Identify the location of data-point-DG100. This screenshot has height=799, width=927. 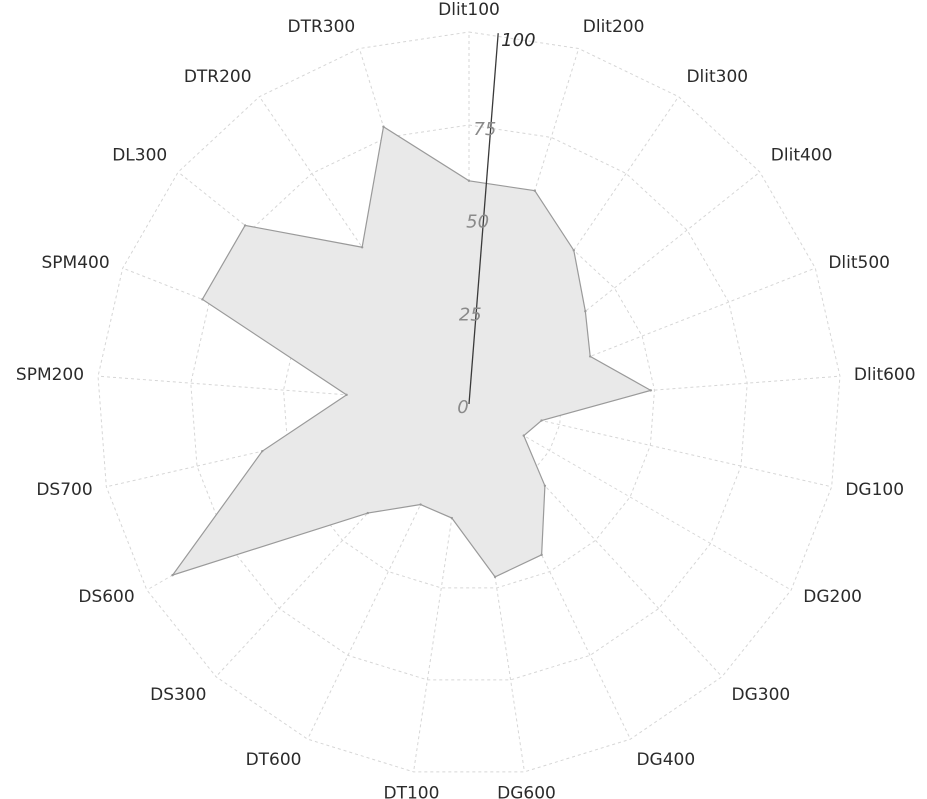
(541, 420).